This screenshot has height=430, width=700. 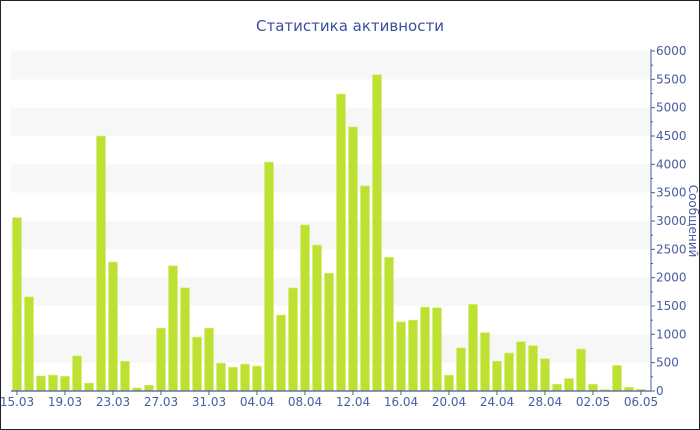 What do you see at coordinates (671, 334) in the screenshot?
I see `y-tick-label: 1000` at bounding box center [671, 334].